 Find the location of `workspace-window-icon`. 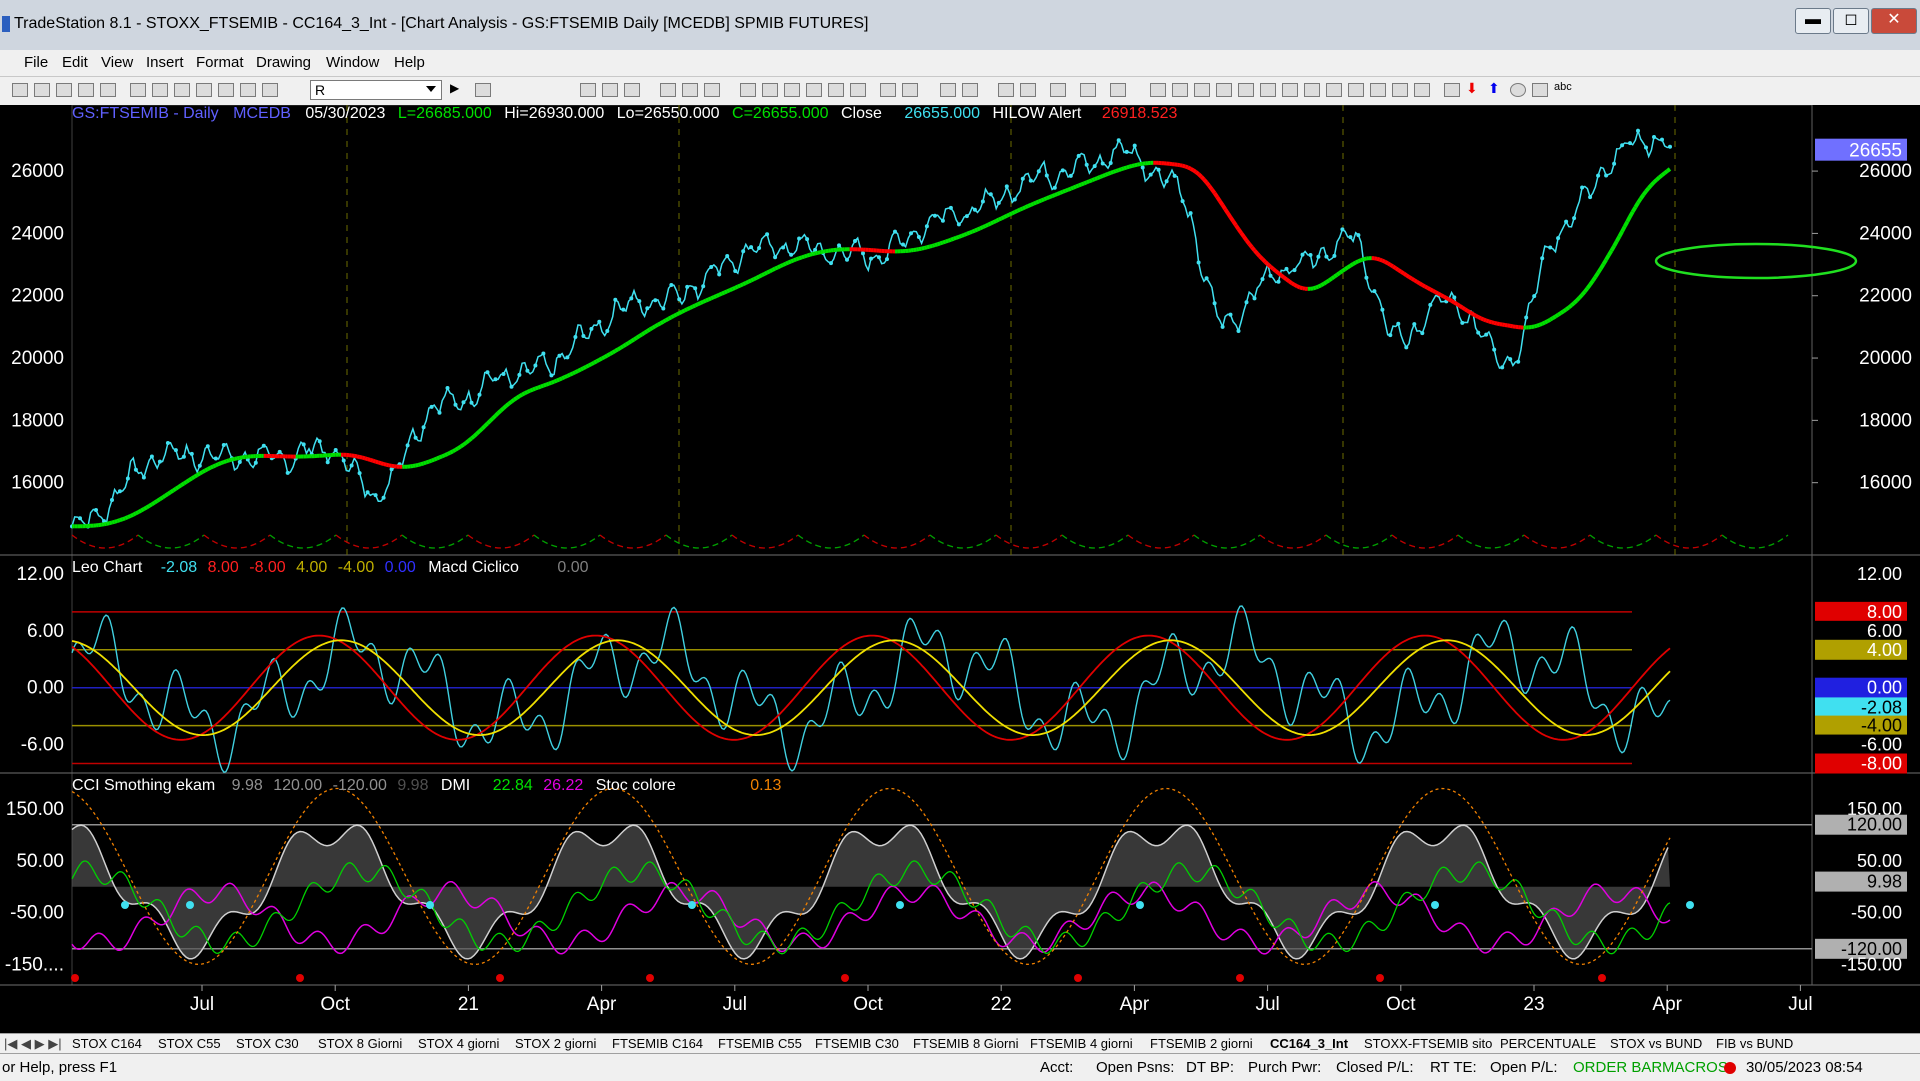

workspace-window-icon is located at coordinates (1118, 90).